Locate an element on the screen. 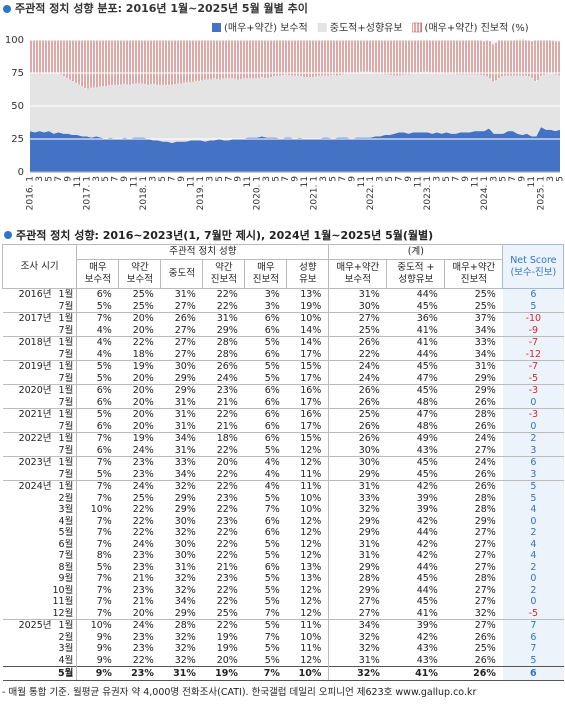  table-cell: 44% is located at coordinates (427, 532).